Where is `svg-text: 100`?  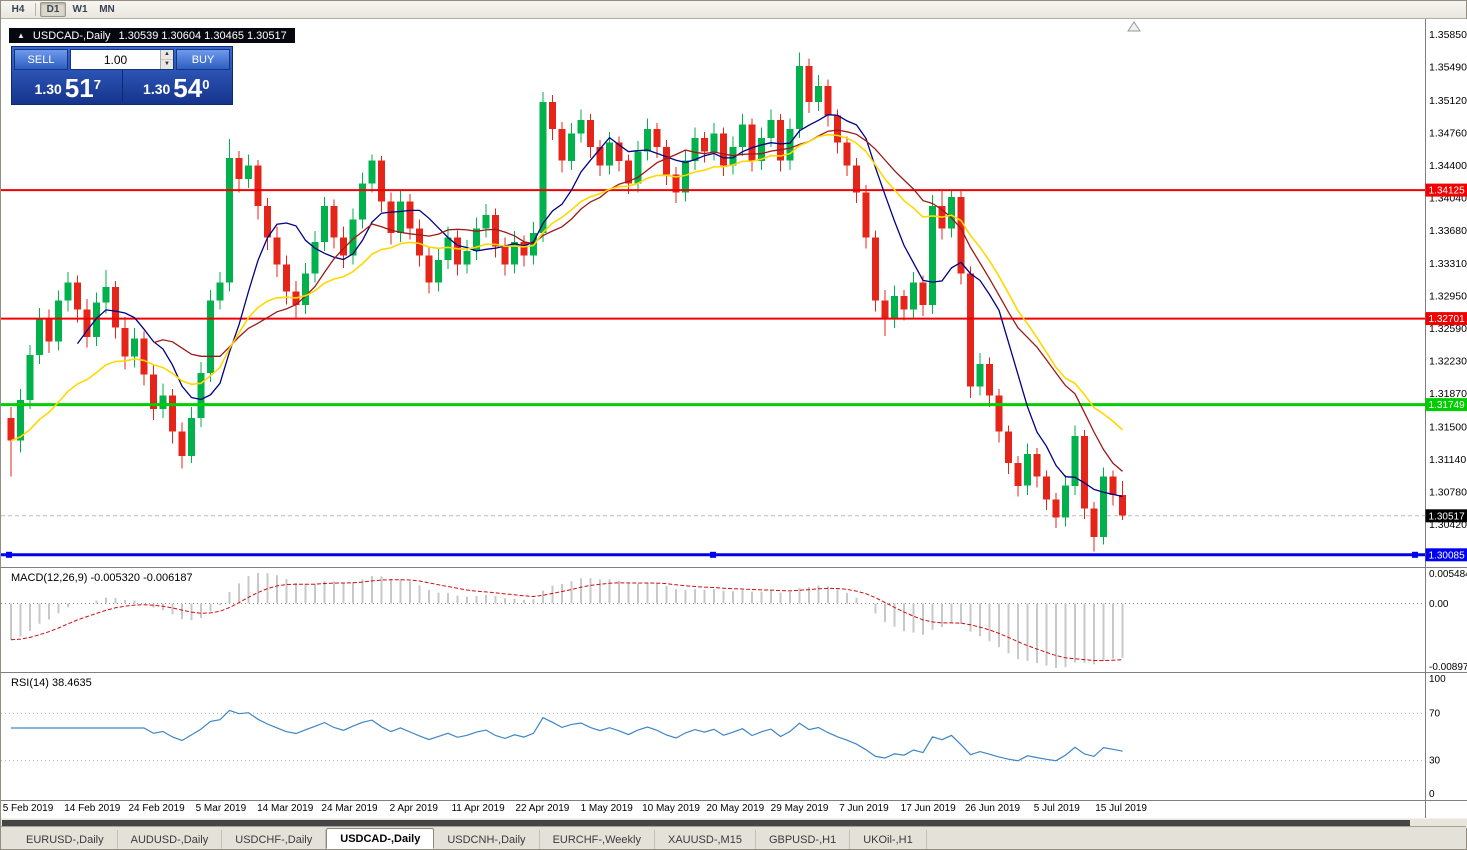
svg-text: 100 is located at coordinates (1437, 679).